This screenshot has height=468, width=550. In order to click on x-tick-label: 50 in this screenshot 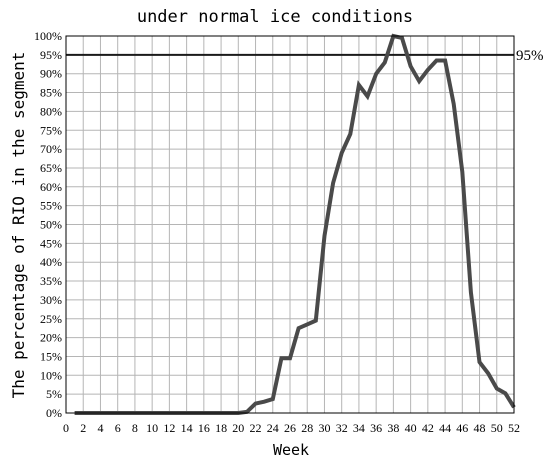, I will do `click(497, 428)`.